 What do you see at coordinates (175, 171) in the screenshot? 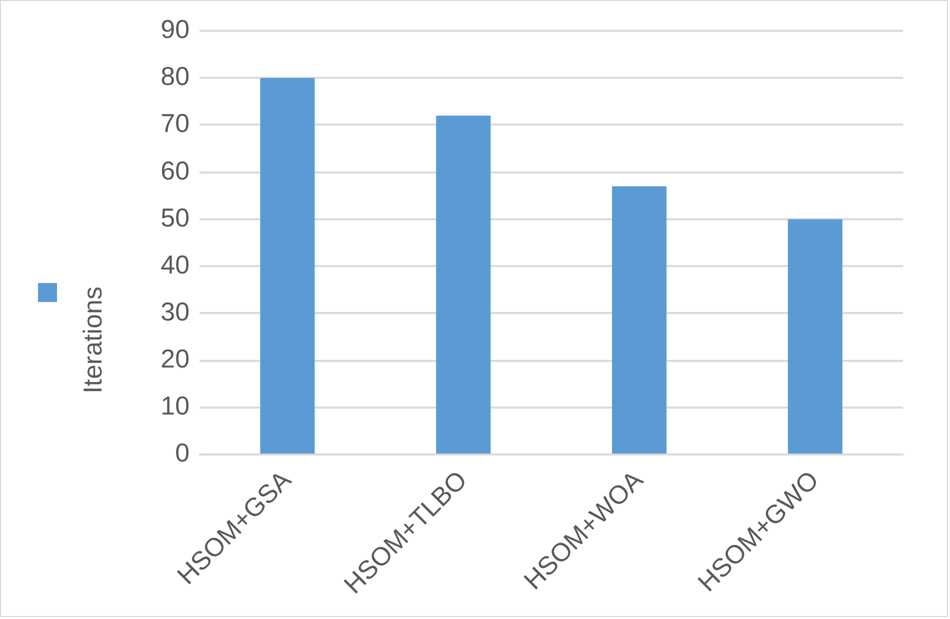
I see `y-tick-label: 60` at bounding box center [175, 171].